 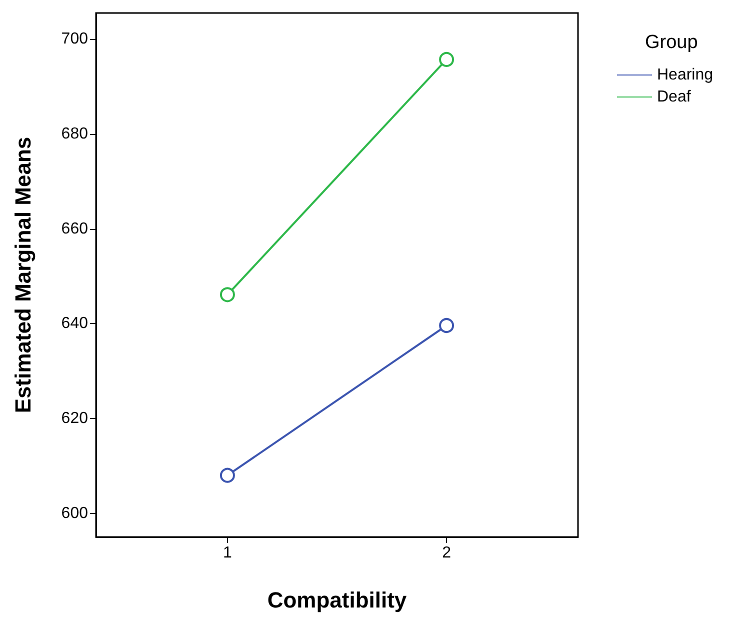 What do you see at coordinates (671, 42) in the screenshot?
I see `legend-title: Group` at bounding box center [671, 42].